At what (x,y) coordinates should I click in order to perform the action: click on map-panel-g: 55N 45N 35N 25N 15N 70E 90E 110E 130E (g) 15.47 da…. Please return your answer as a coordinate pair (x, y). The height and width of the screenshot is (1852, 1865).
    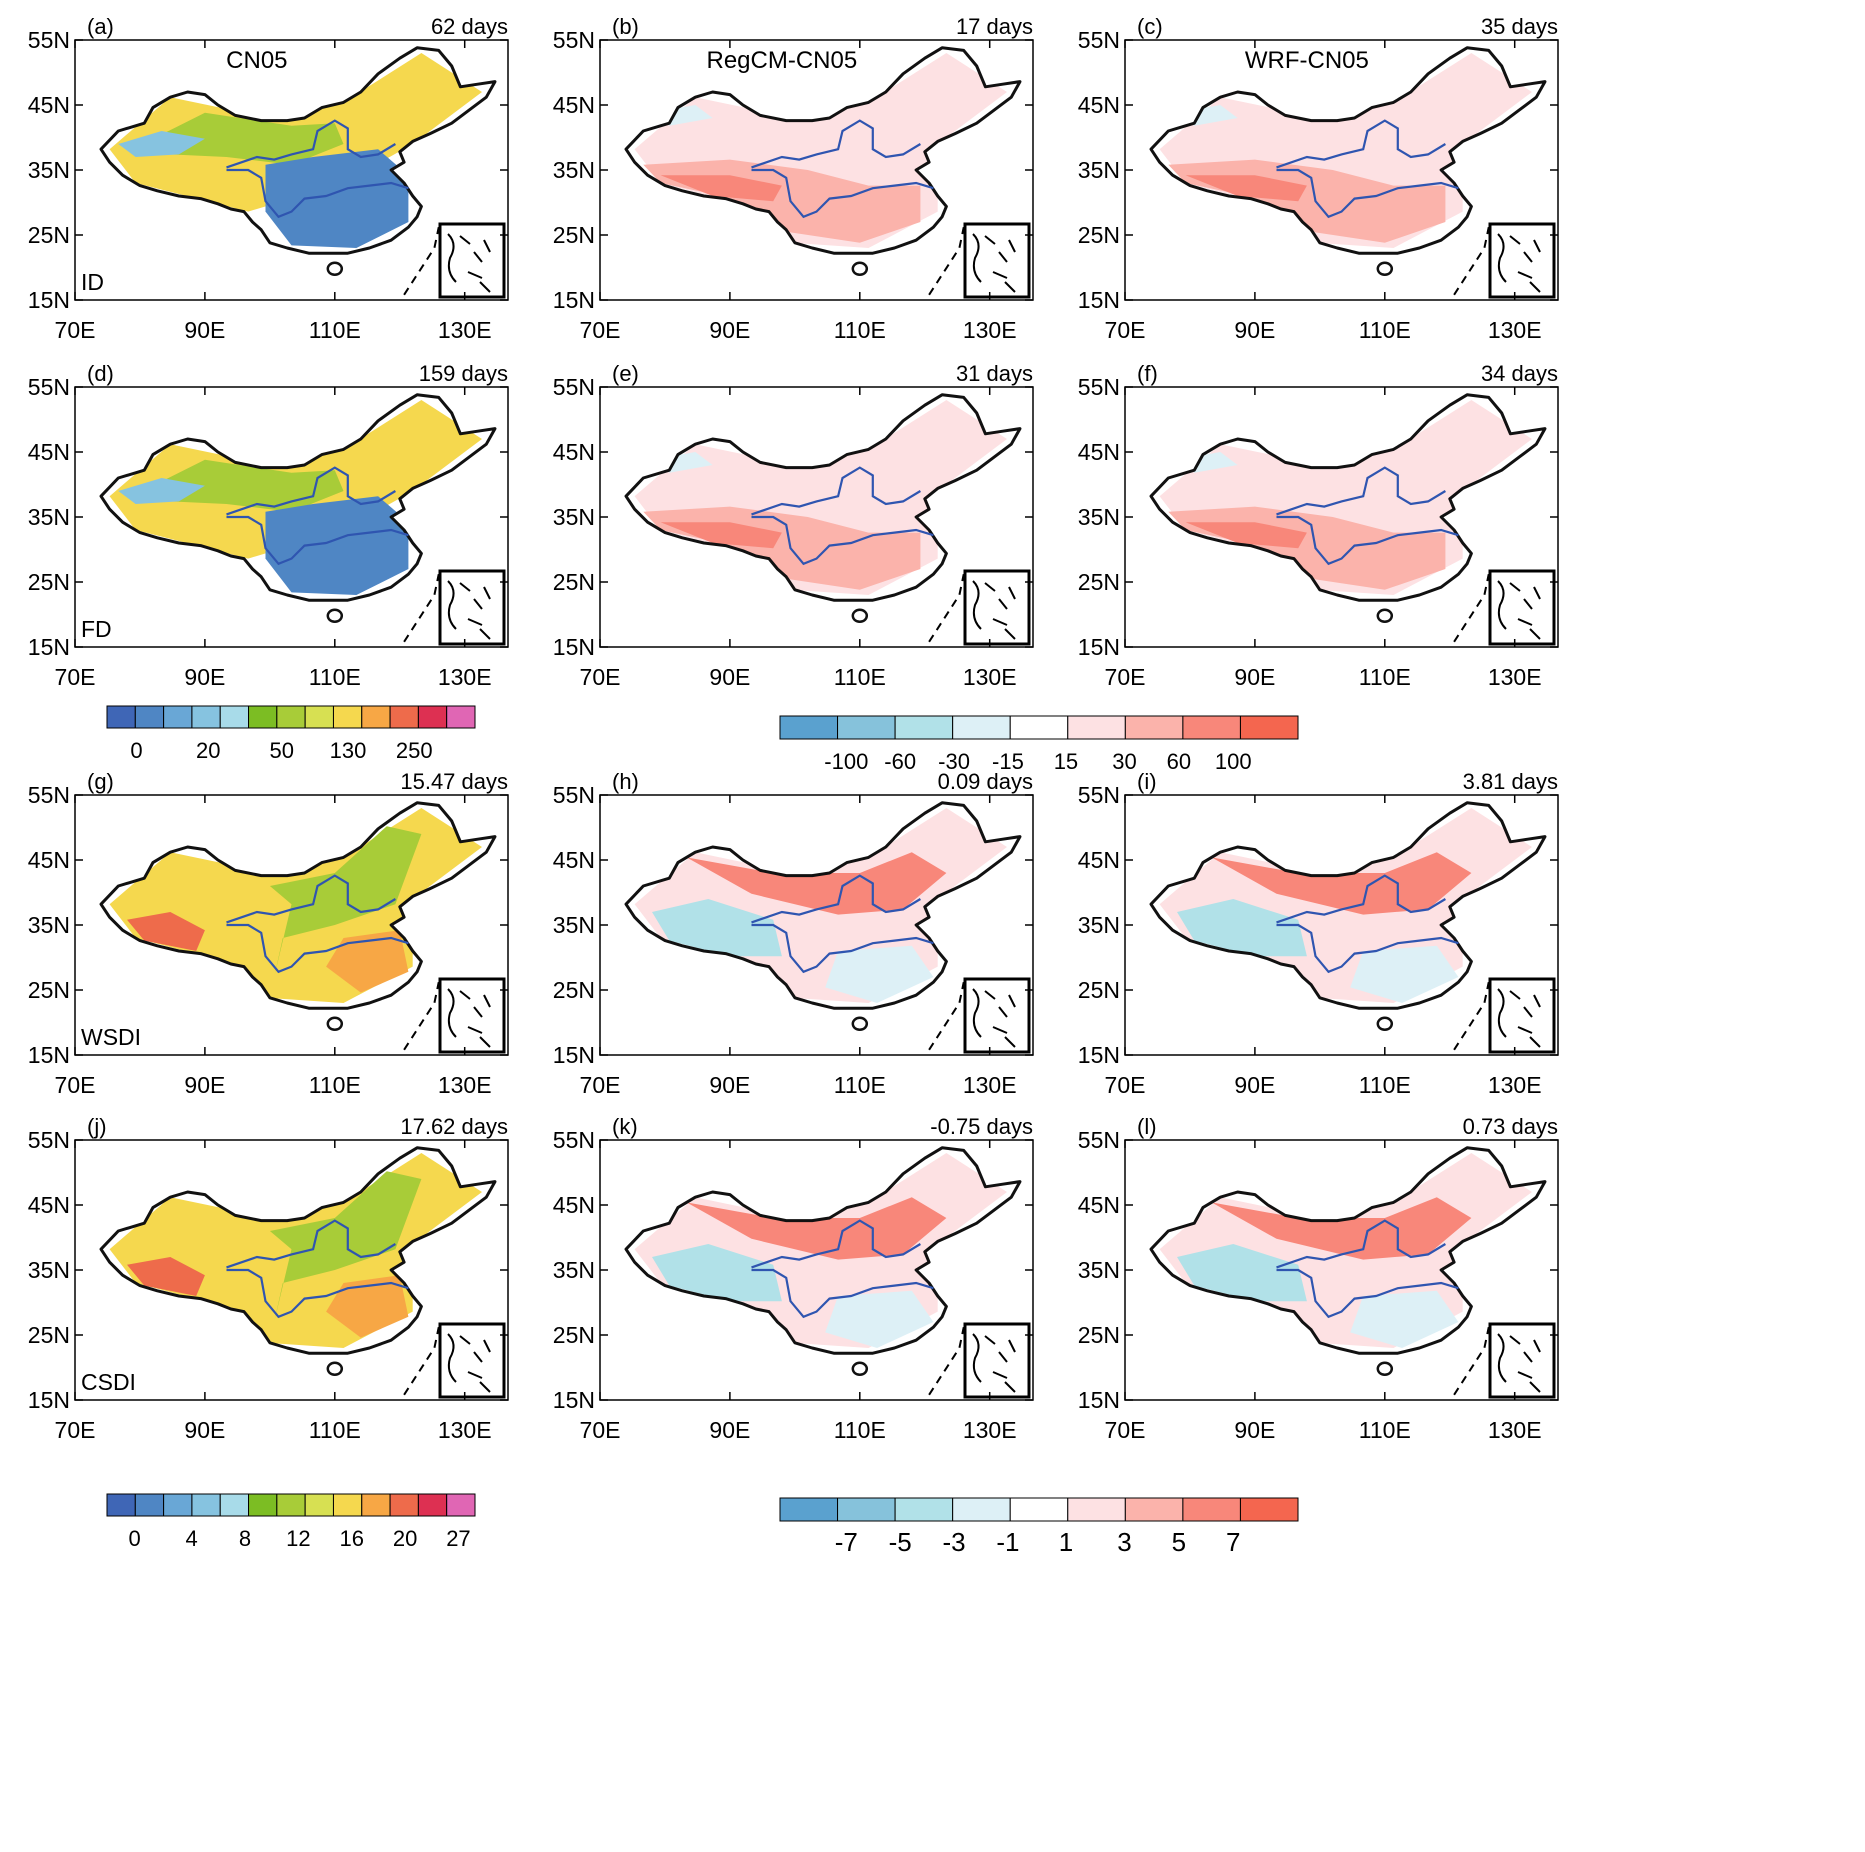
    Looking at the image, I should click on (268, 933).